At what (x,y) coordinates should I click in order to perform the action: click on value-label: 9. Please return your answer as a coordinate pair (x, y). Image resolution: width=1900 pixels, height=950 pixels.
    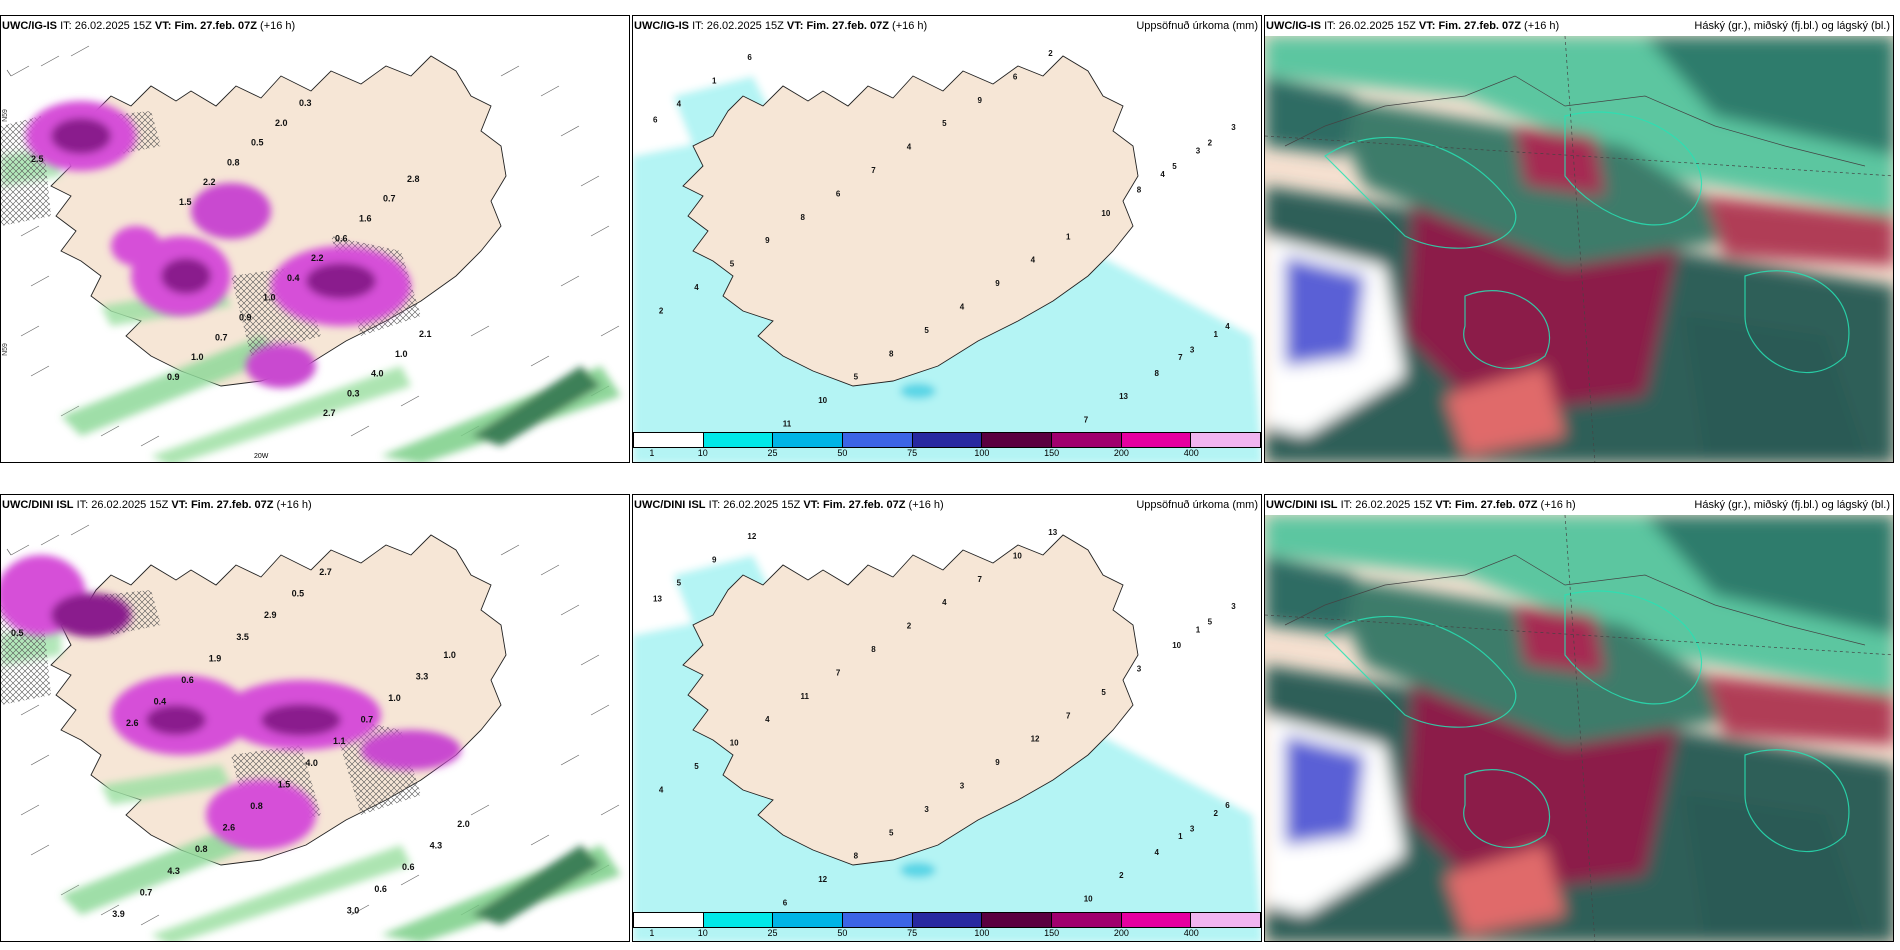
    Looking at the image, I should click on (997, 283).